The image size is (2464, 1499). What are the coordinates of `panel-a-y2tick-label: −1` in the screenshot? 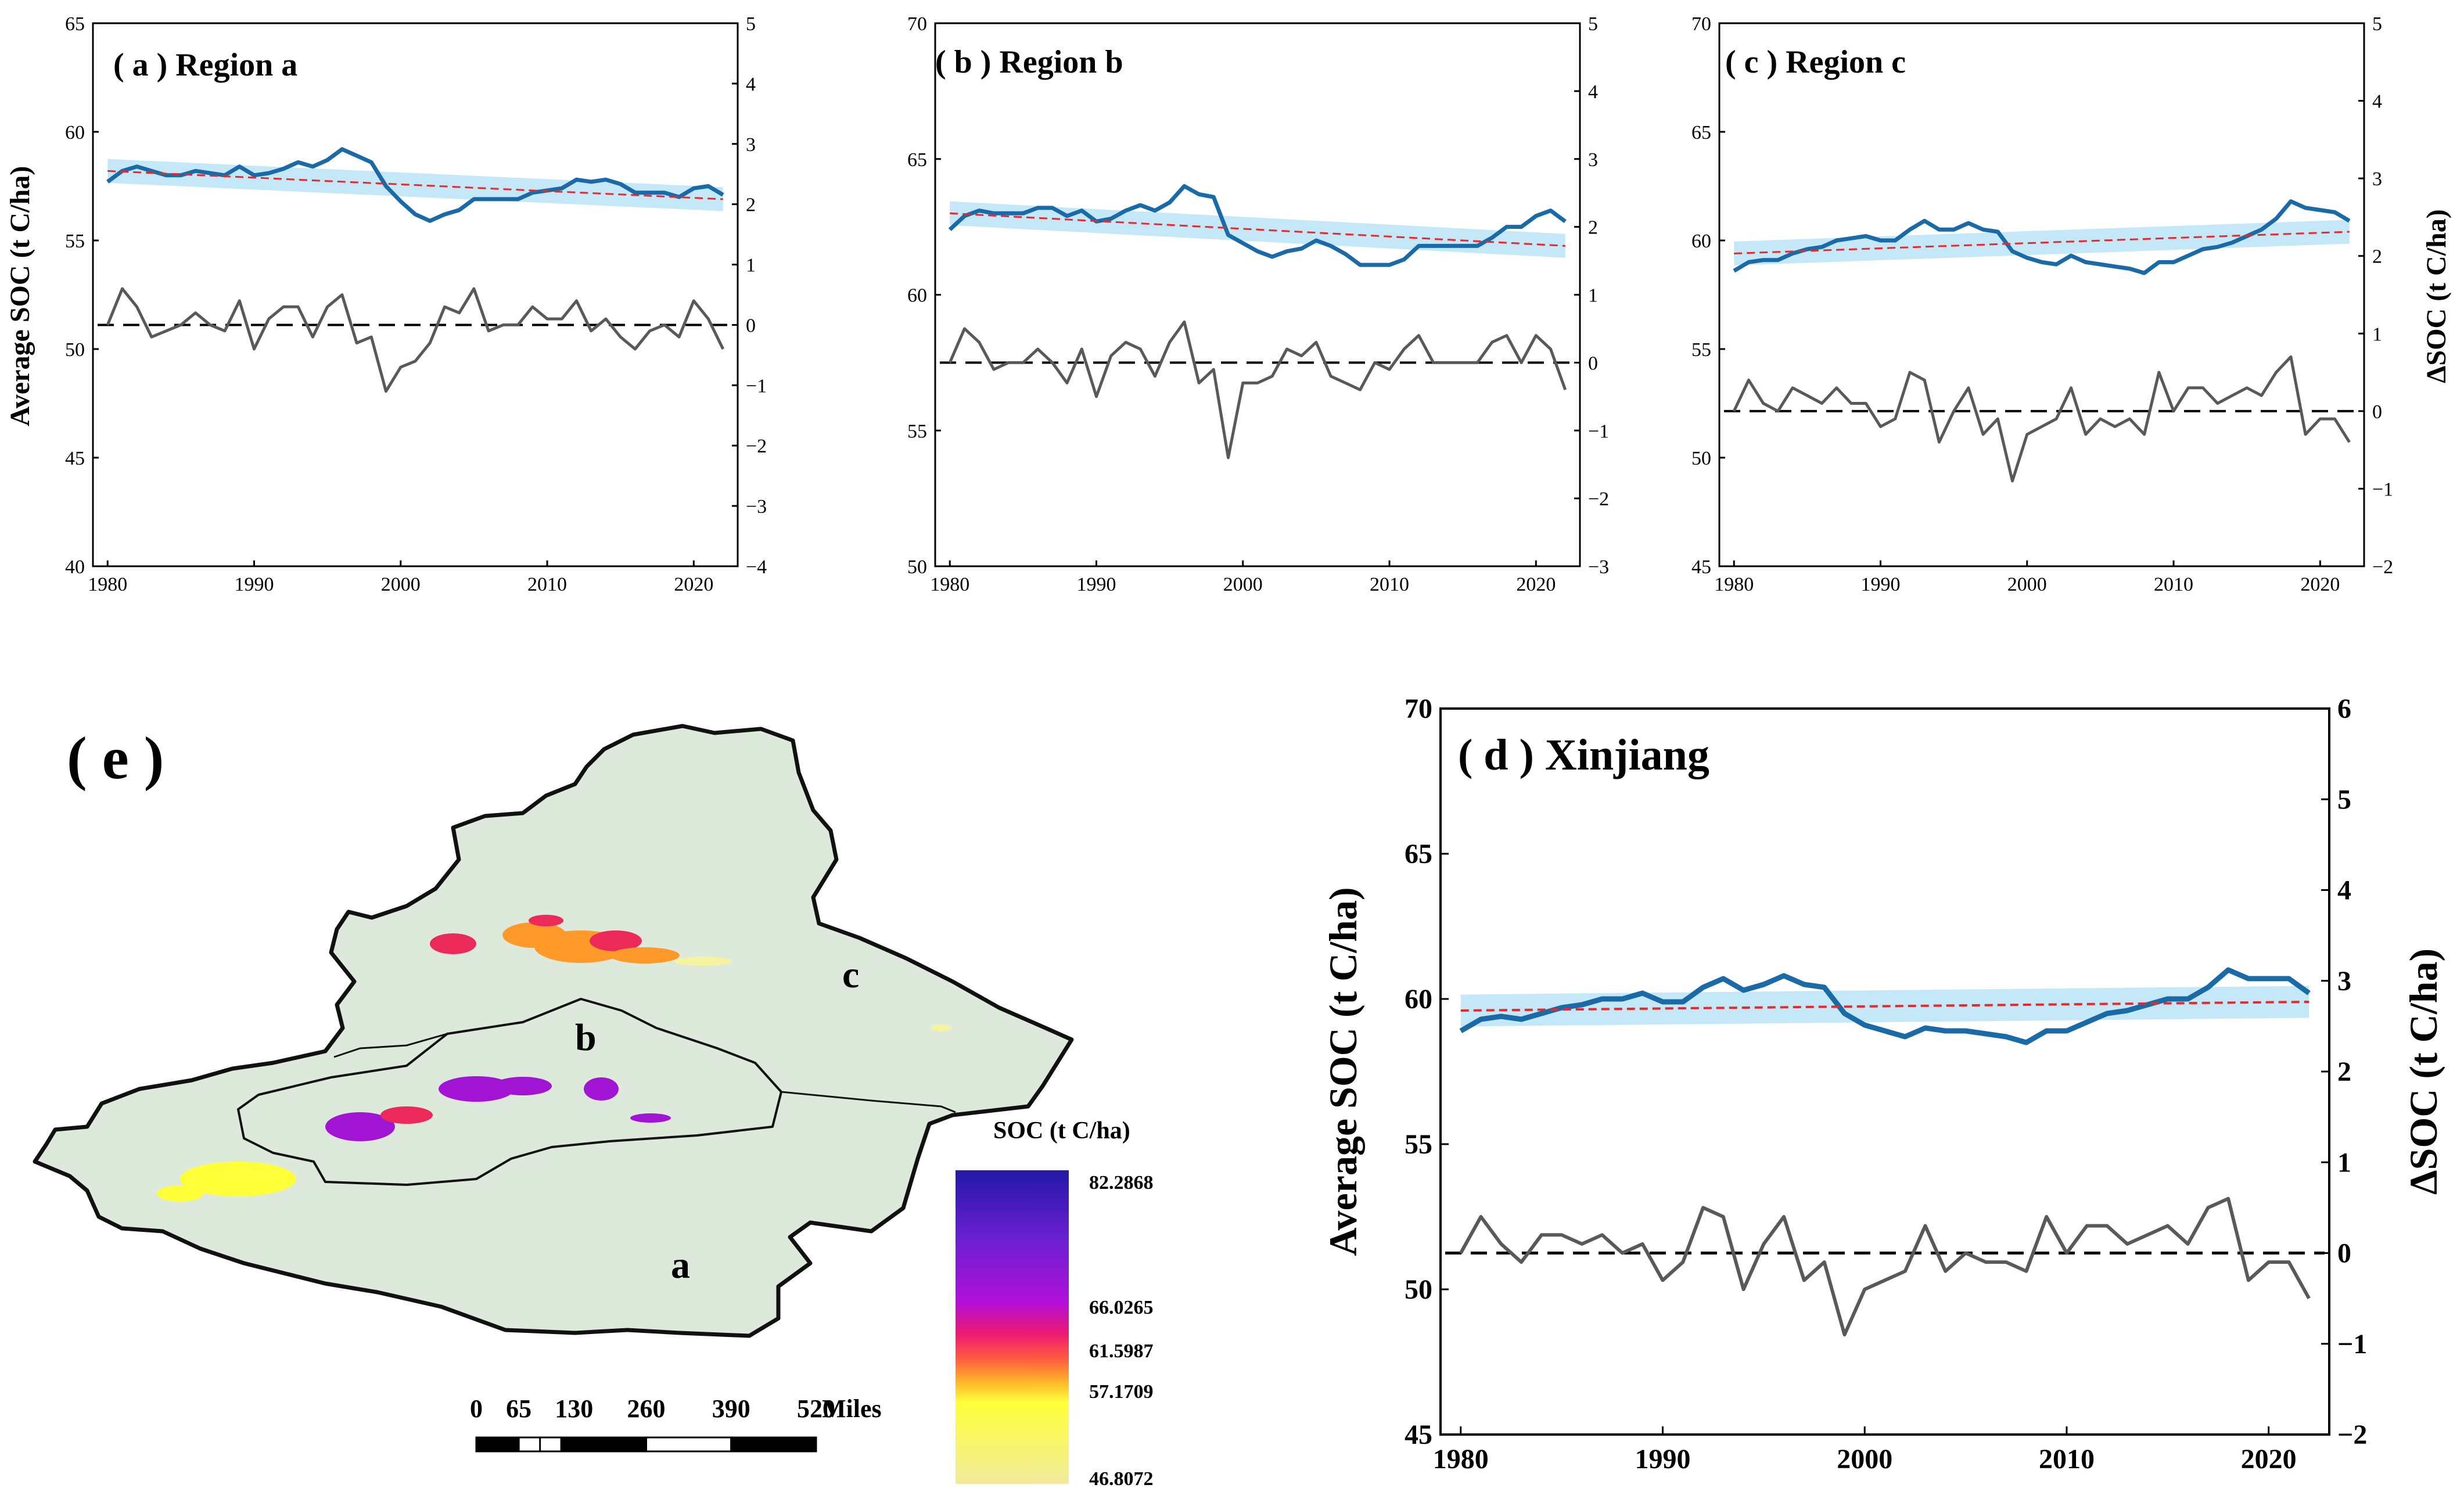 It's located at (757, 386).